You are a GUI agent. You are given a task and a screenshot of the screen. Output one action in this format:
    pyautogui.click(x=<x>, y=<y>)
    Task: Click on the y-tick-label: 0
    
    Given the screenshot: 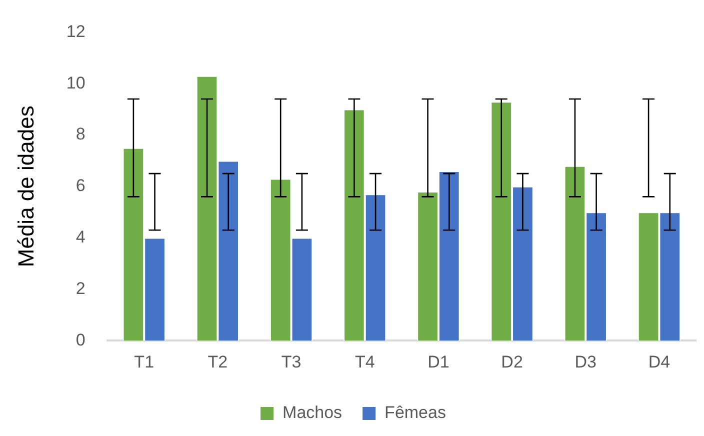 What is the action you would take?
    pyautogui.click(x=81, y=340)
    